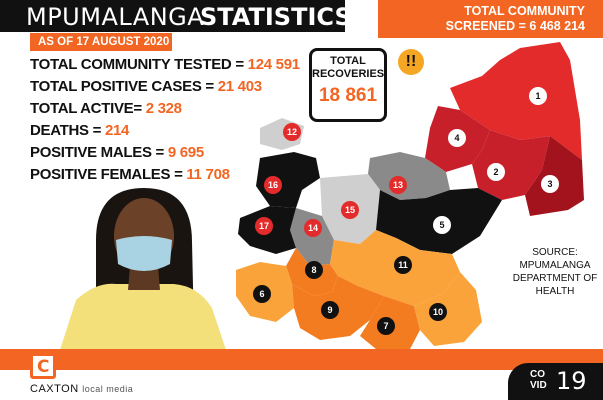 The width and height of the screenshot is (603, 400). What do you see at coordinates (117, 130) in the screenshot?
I see `stat-value: 214` at bounding box center [117, 130].